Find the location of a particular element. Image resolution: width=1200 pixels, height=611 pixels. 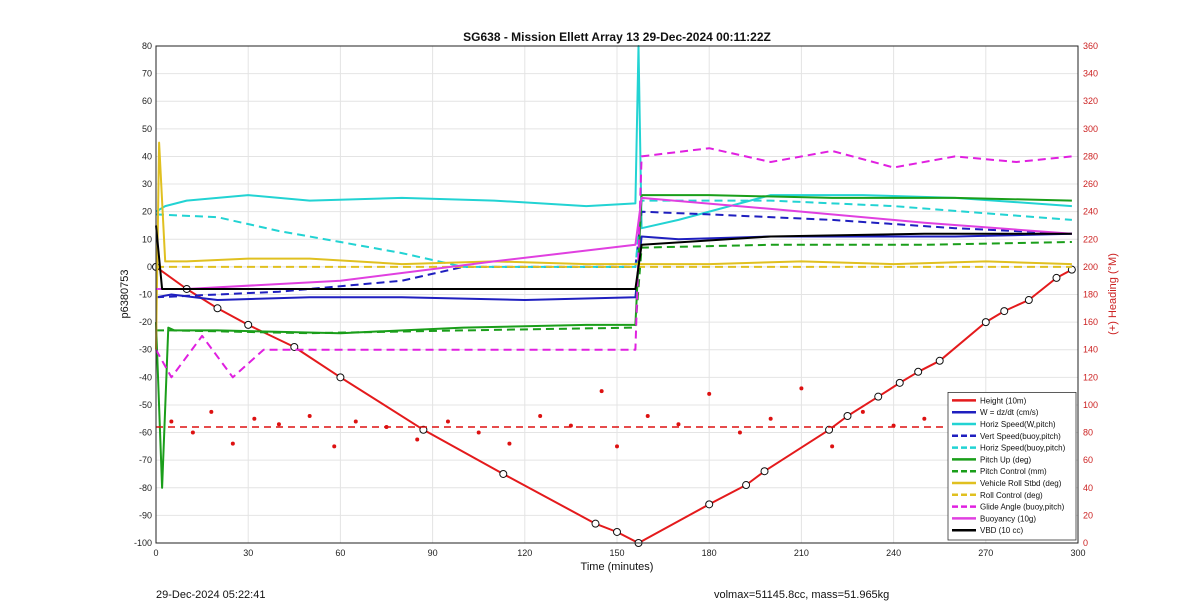

y2-tick-label: 180 is located at coordinates (1090, 295).